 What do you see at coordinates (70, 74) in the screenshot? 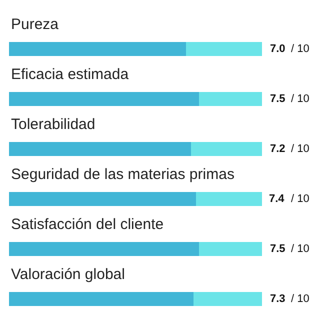
I see `y-tick-label: Eficacia estimada` at bounding box center [70, 74].